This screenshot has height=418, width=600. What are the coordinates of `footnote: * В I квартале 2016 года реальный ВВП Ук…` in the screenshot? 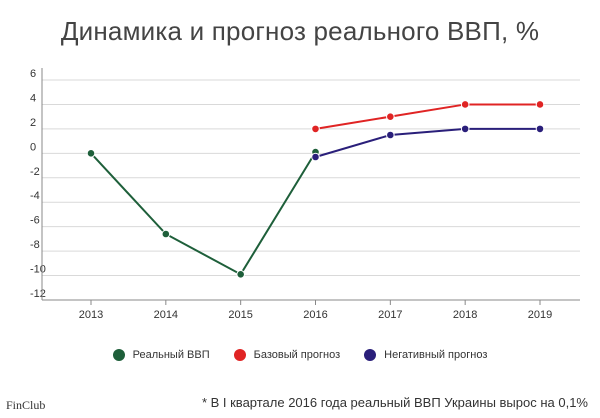 It's located at (394, 402).